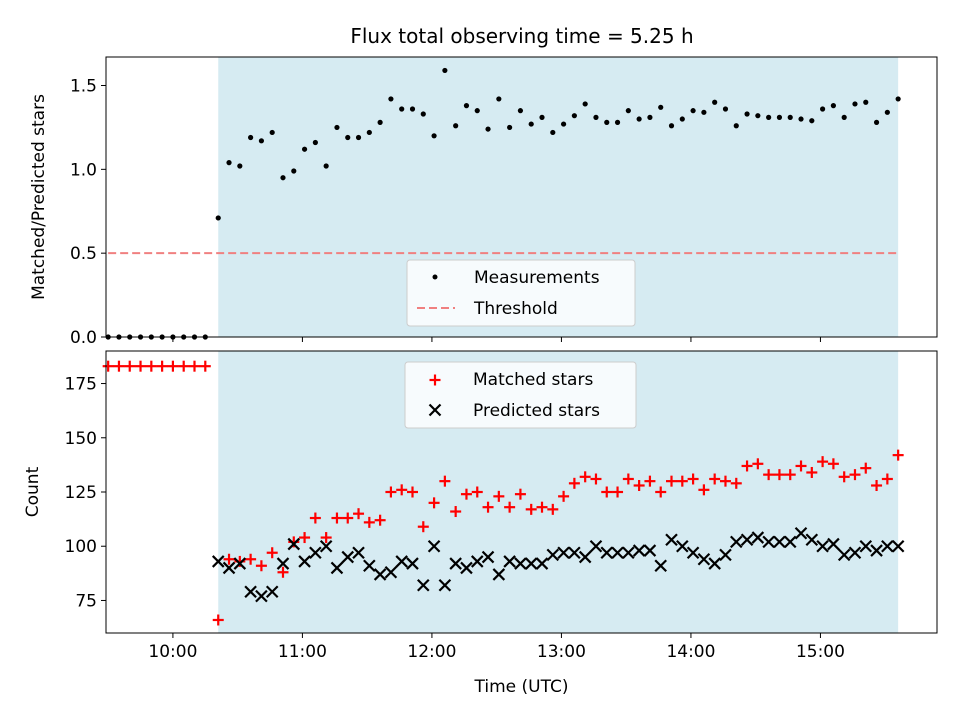 Image resolution: width=960 pixels, height=720 pixels. I want to click on chart-title: Flux total observing time = 5.25 h, so click(521, 36).